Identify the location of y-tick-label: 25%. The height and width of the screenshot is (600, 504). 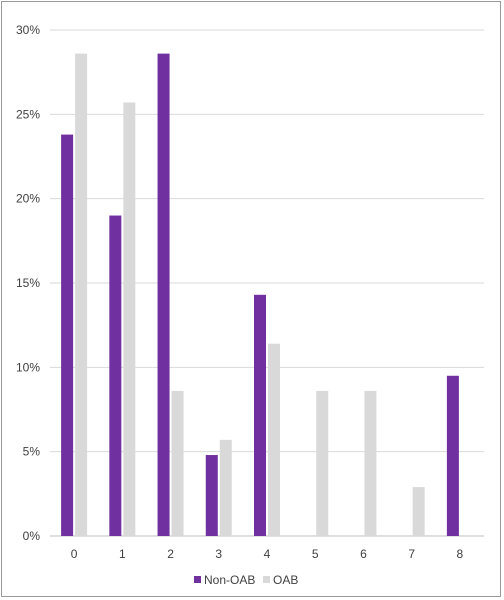
(28, 114).